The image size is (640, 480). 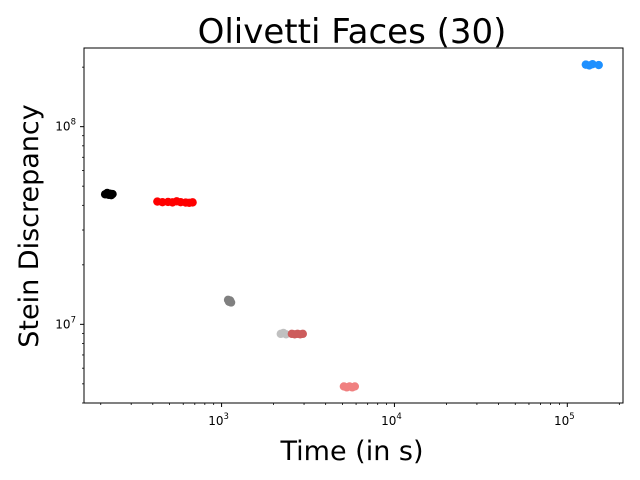 I want to click on y-tick-label: 10⁸, so click(x=65, y=126).